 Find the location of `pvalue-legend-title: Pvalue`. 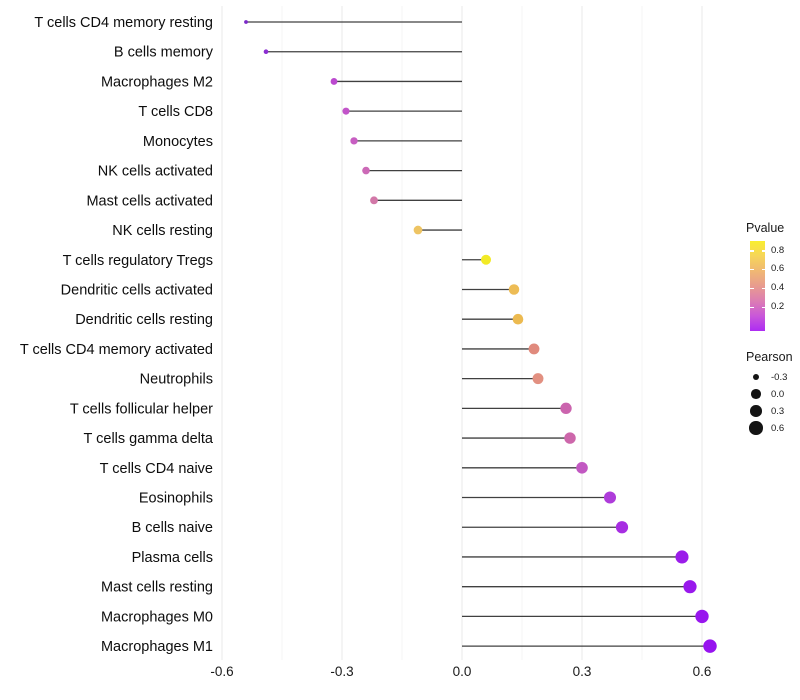

pvalue-legend-title: Pvalue is located at coordinates (765, 228).